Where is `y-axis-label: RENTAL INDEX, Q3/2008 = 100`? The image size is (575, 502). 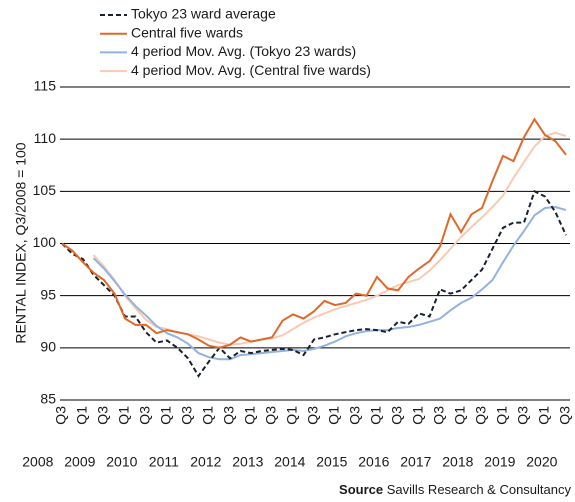 y-axis-label: RENTAL INDEX, Q3/2008 = 100 is located at coordinates (21, 242).